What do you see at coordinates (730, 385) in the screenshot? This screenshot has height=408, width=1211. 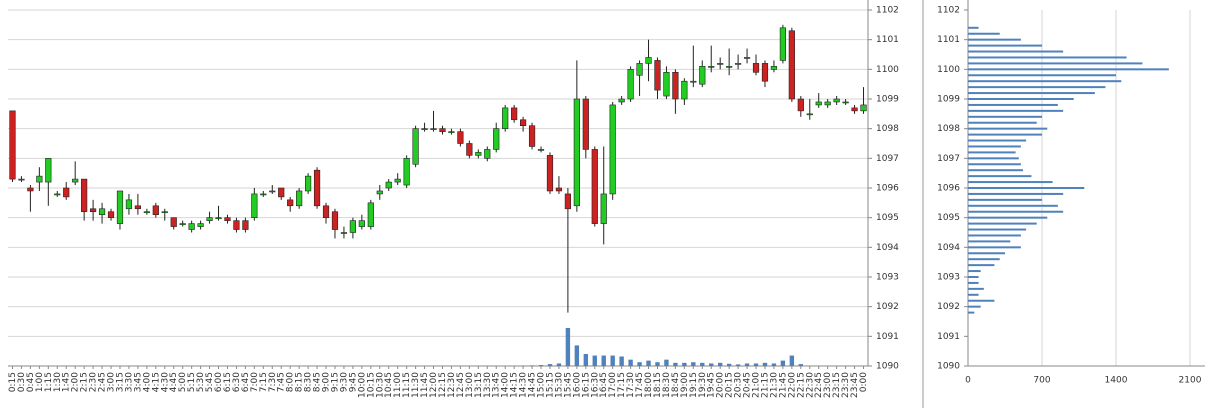 I see `x-tick-label: 20:15` at bounding box center [730, 385].